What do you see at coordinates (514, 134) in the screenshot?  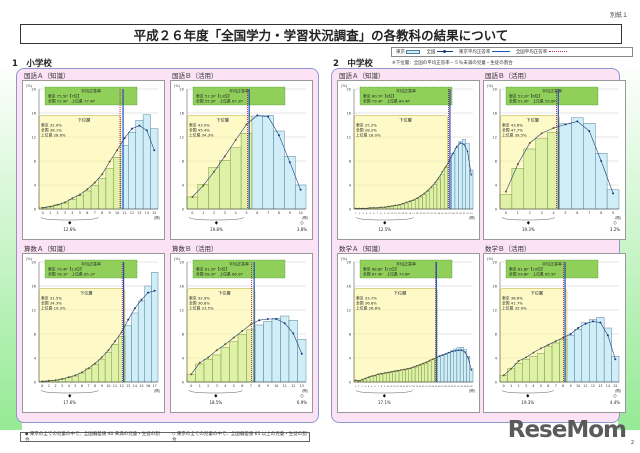 I see `svg-text: 上位県 39.5%` at bounding box center [514, 134].